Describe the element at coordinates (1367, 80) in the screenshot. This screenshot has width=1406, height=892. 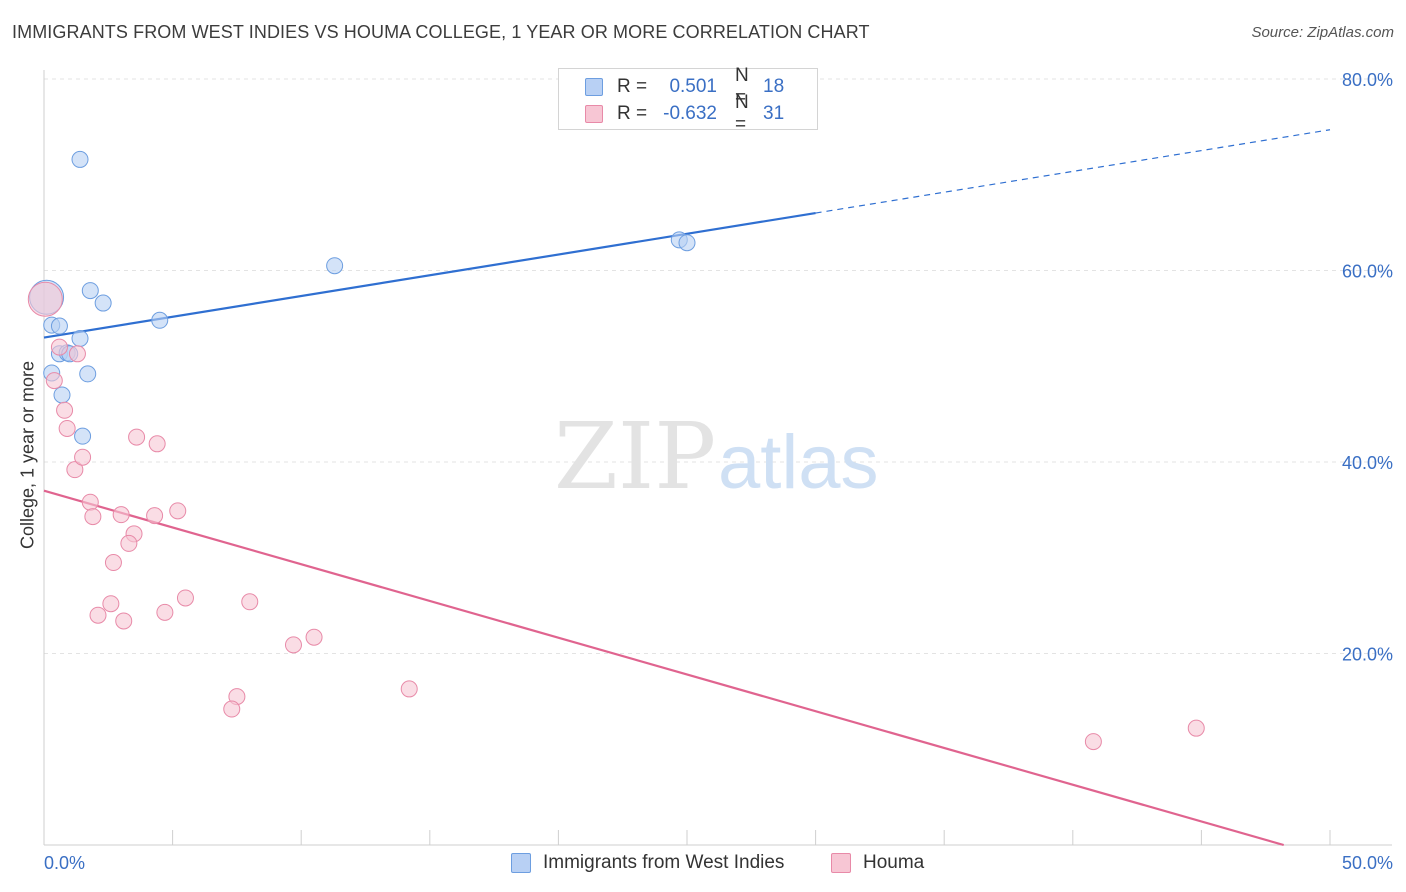
I see `y-tick-label: 80.0%` at that location.